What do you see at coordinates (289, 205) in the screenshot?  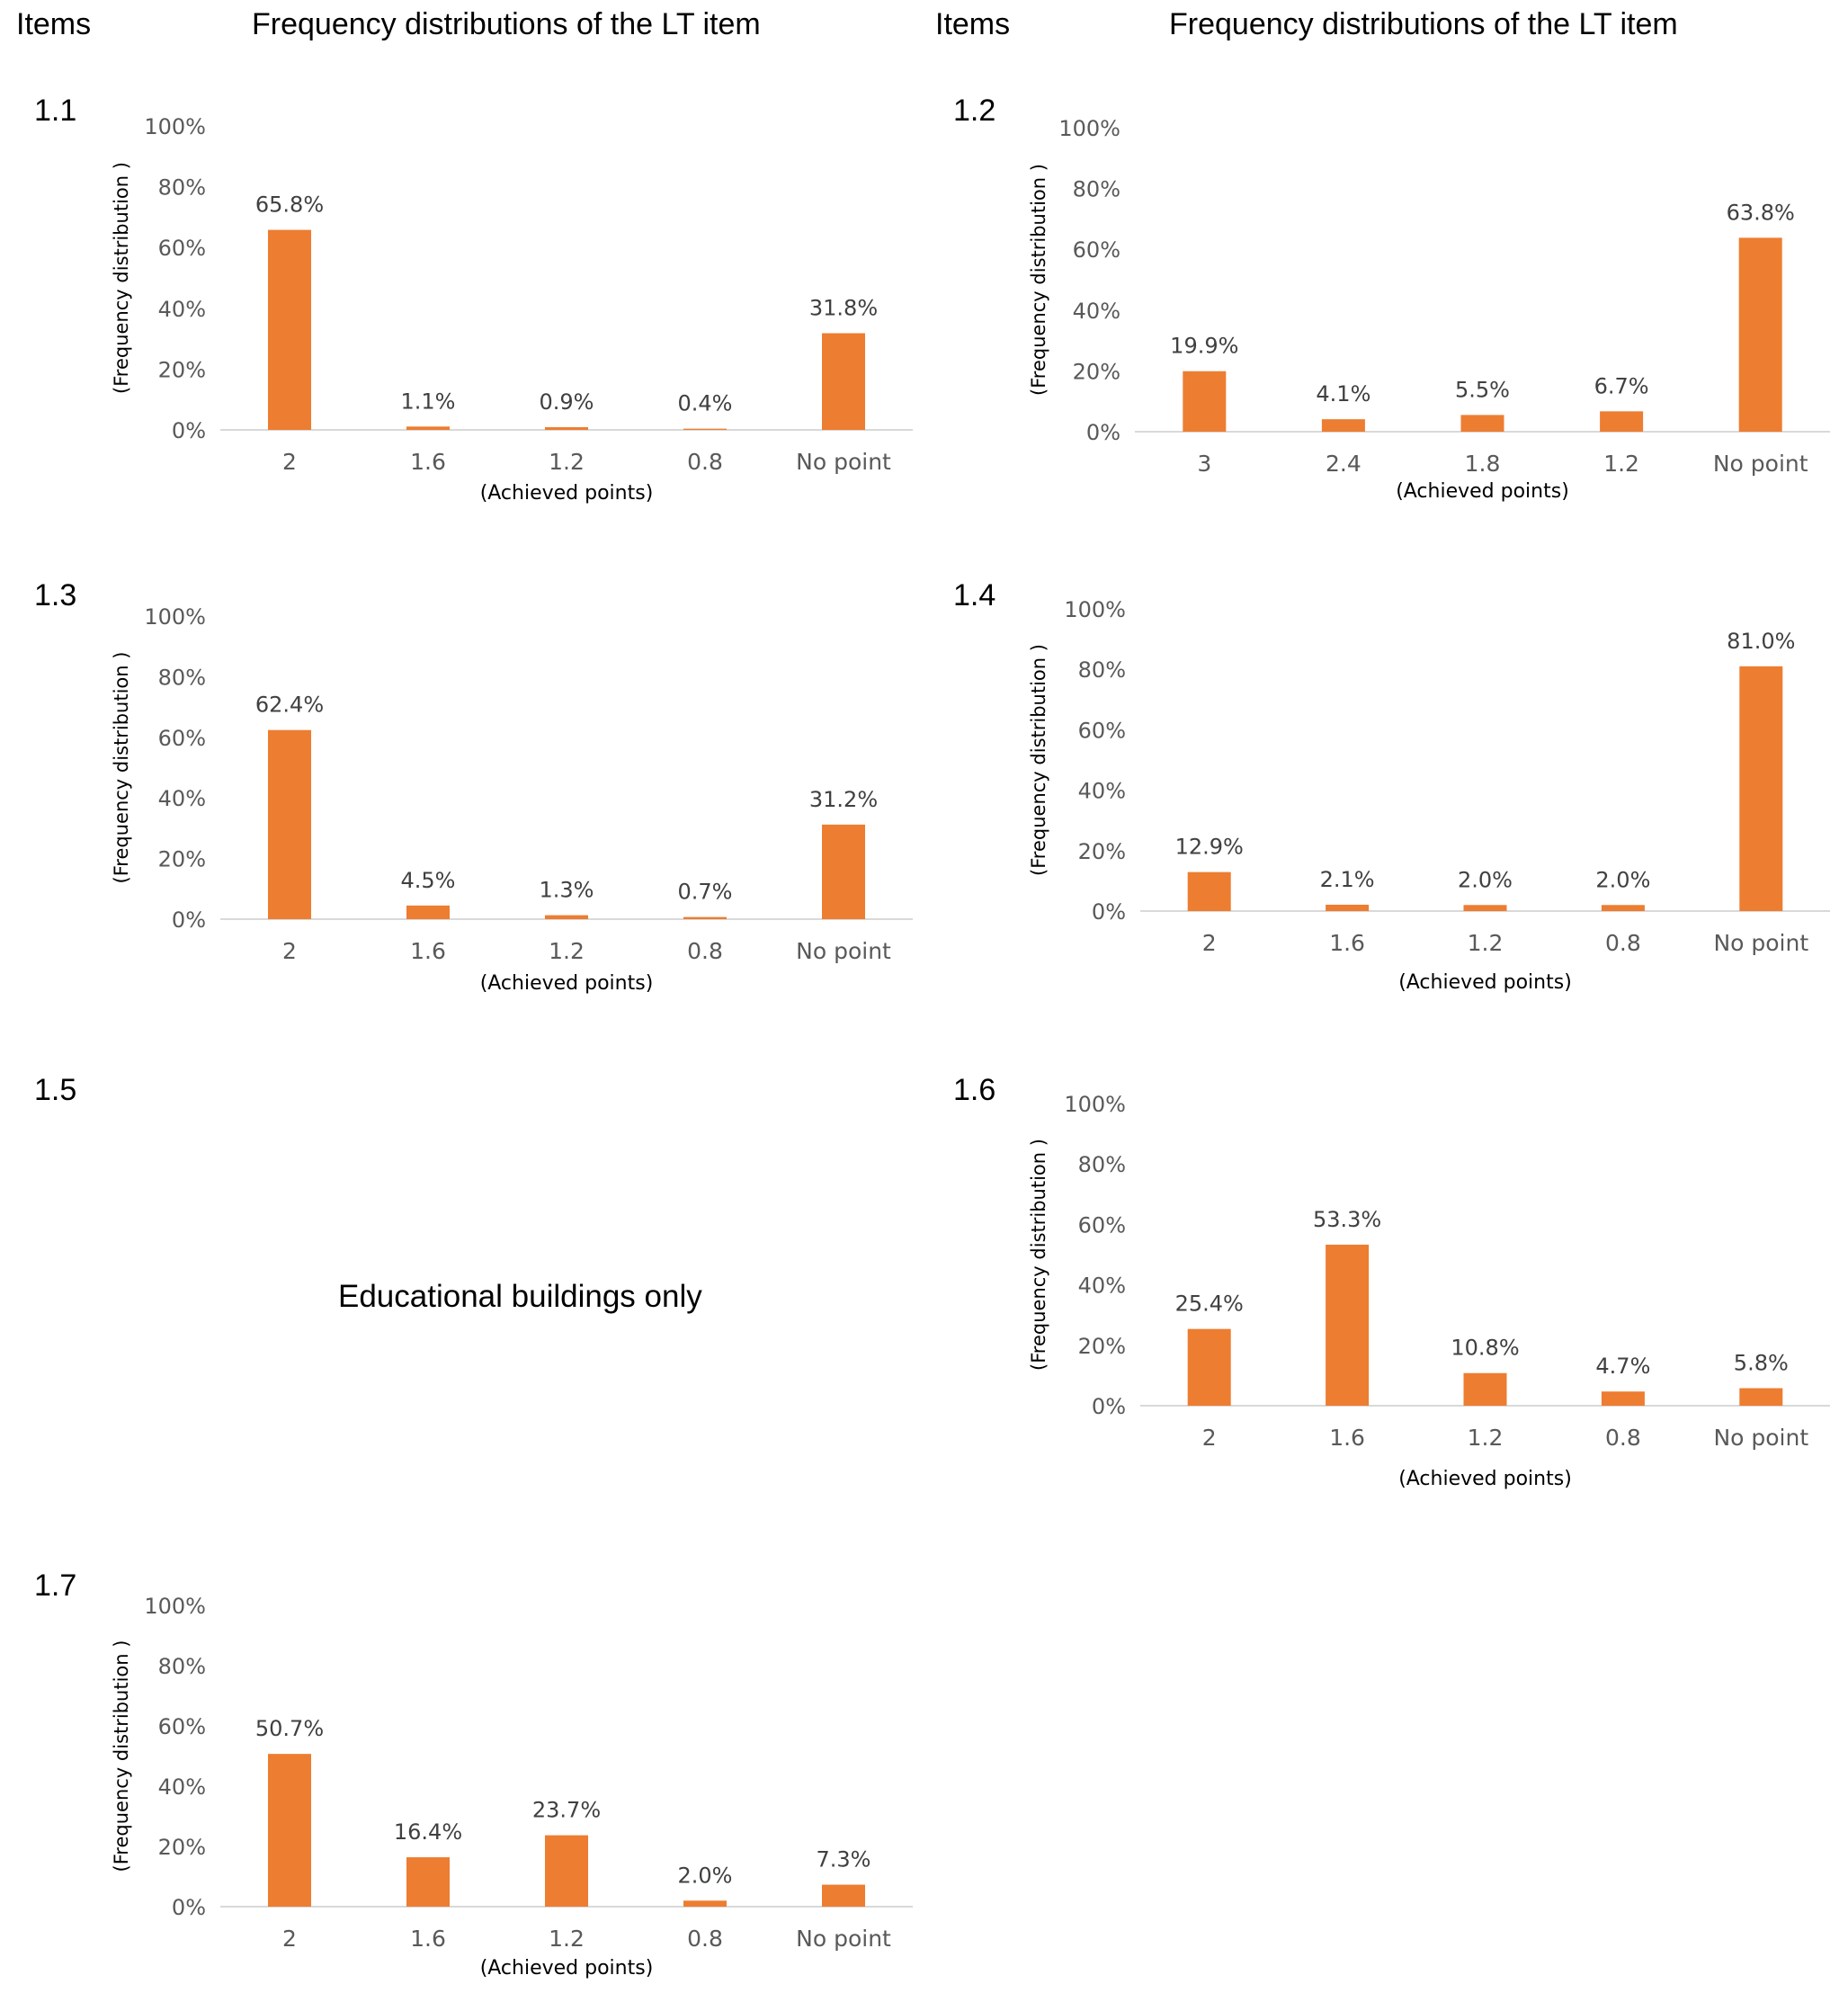 I see `data-label: 65.8%` at bounding box center [289, 205].